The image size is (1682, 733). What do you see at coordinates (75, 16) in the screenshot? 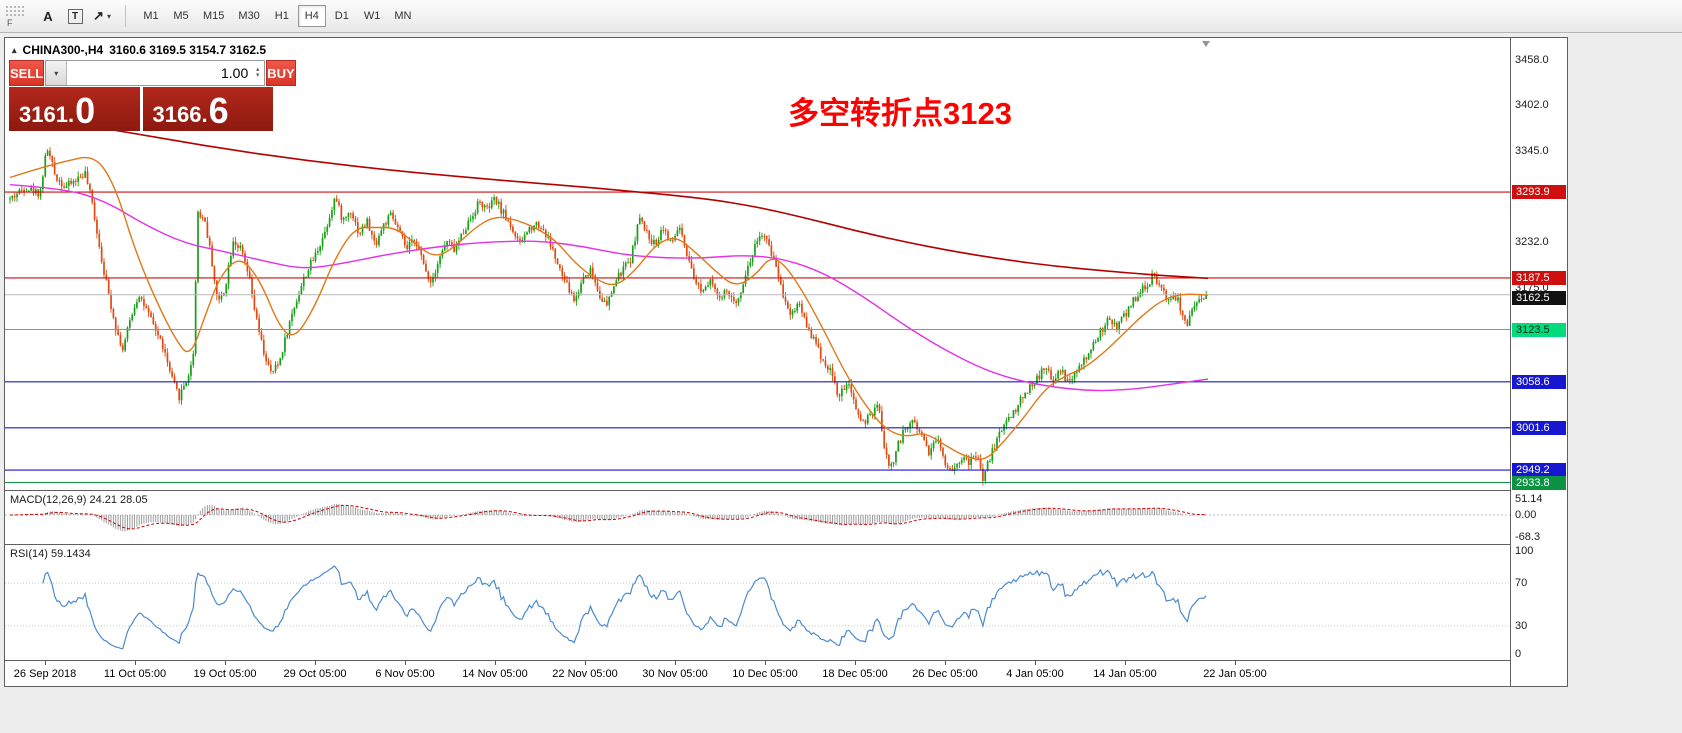
I see `text-label-tool-button: T` at bounding box center [75, 16].